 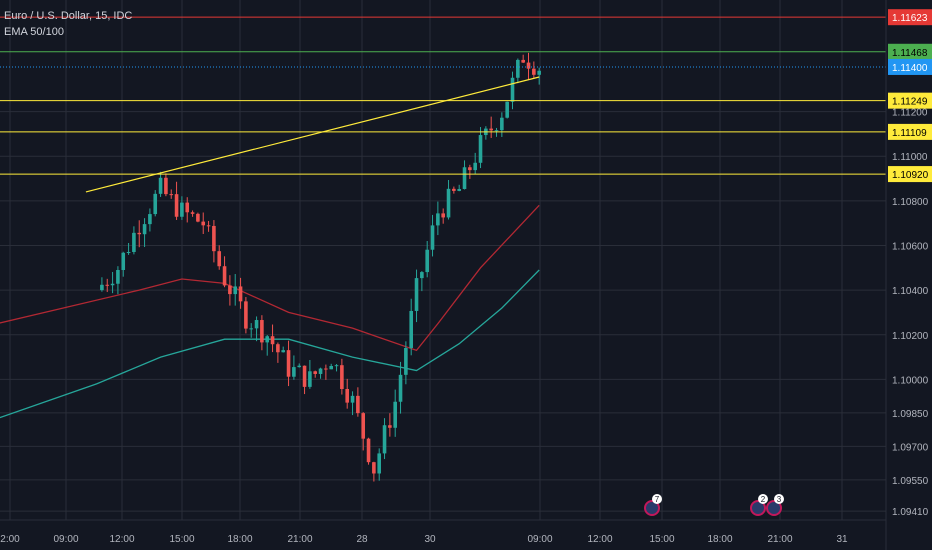 I want to click on resistance-price-label-box, so click(x=910, y=17).